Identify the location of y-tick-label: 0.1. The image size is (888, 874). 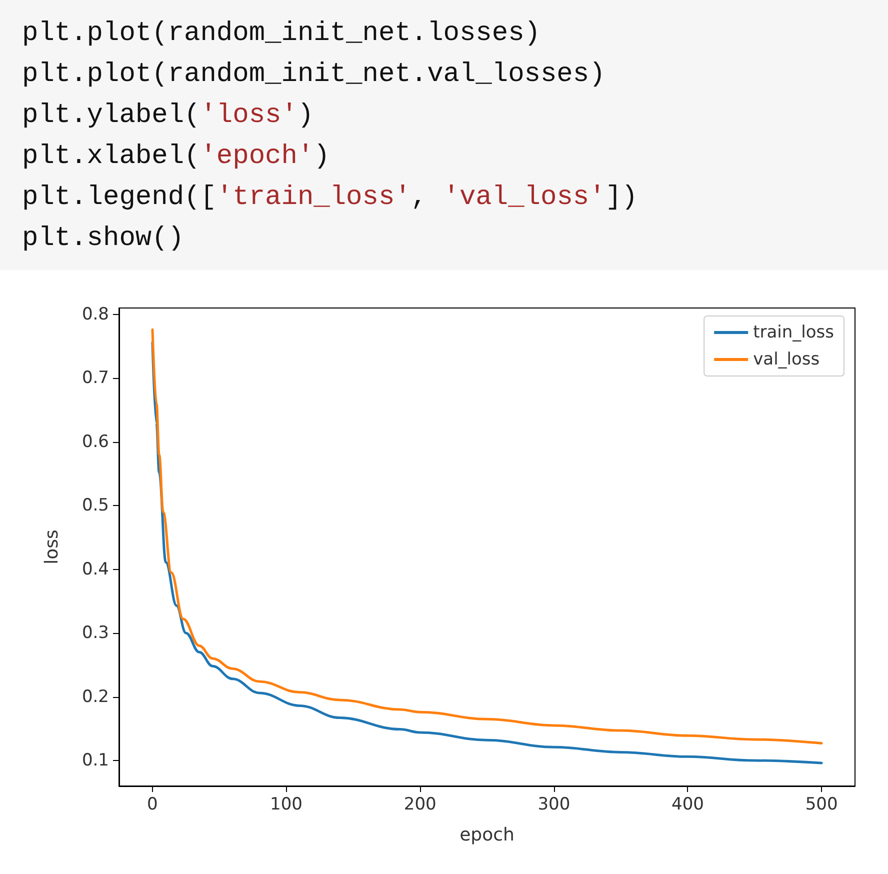
(95, 760).